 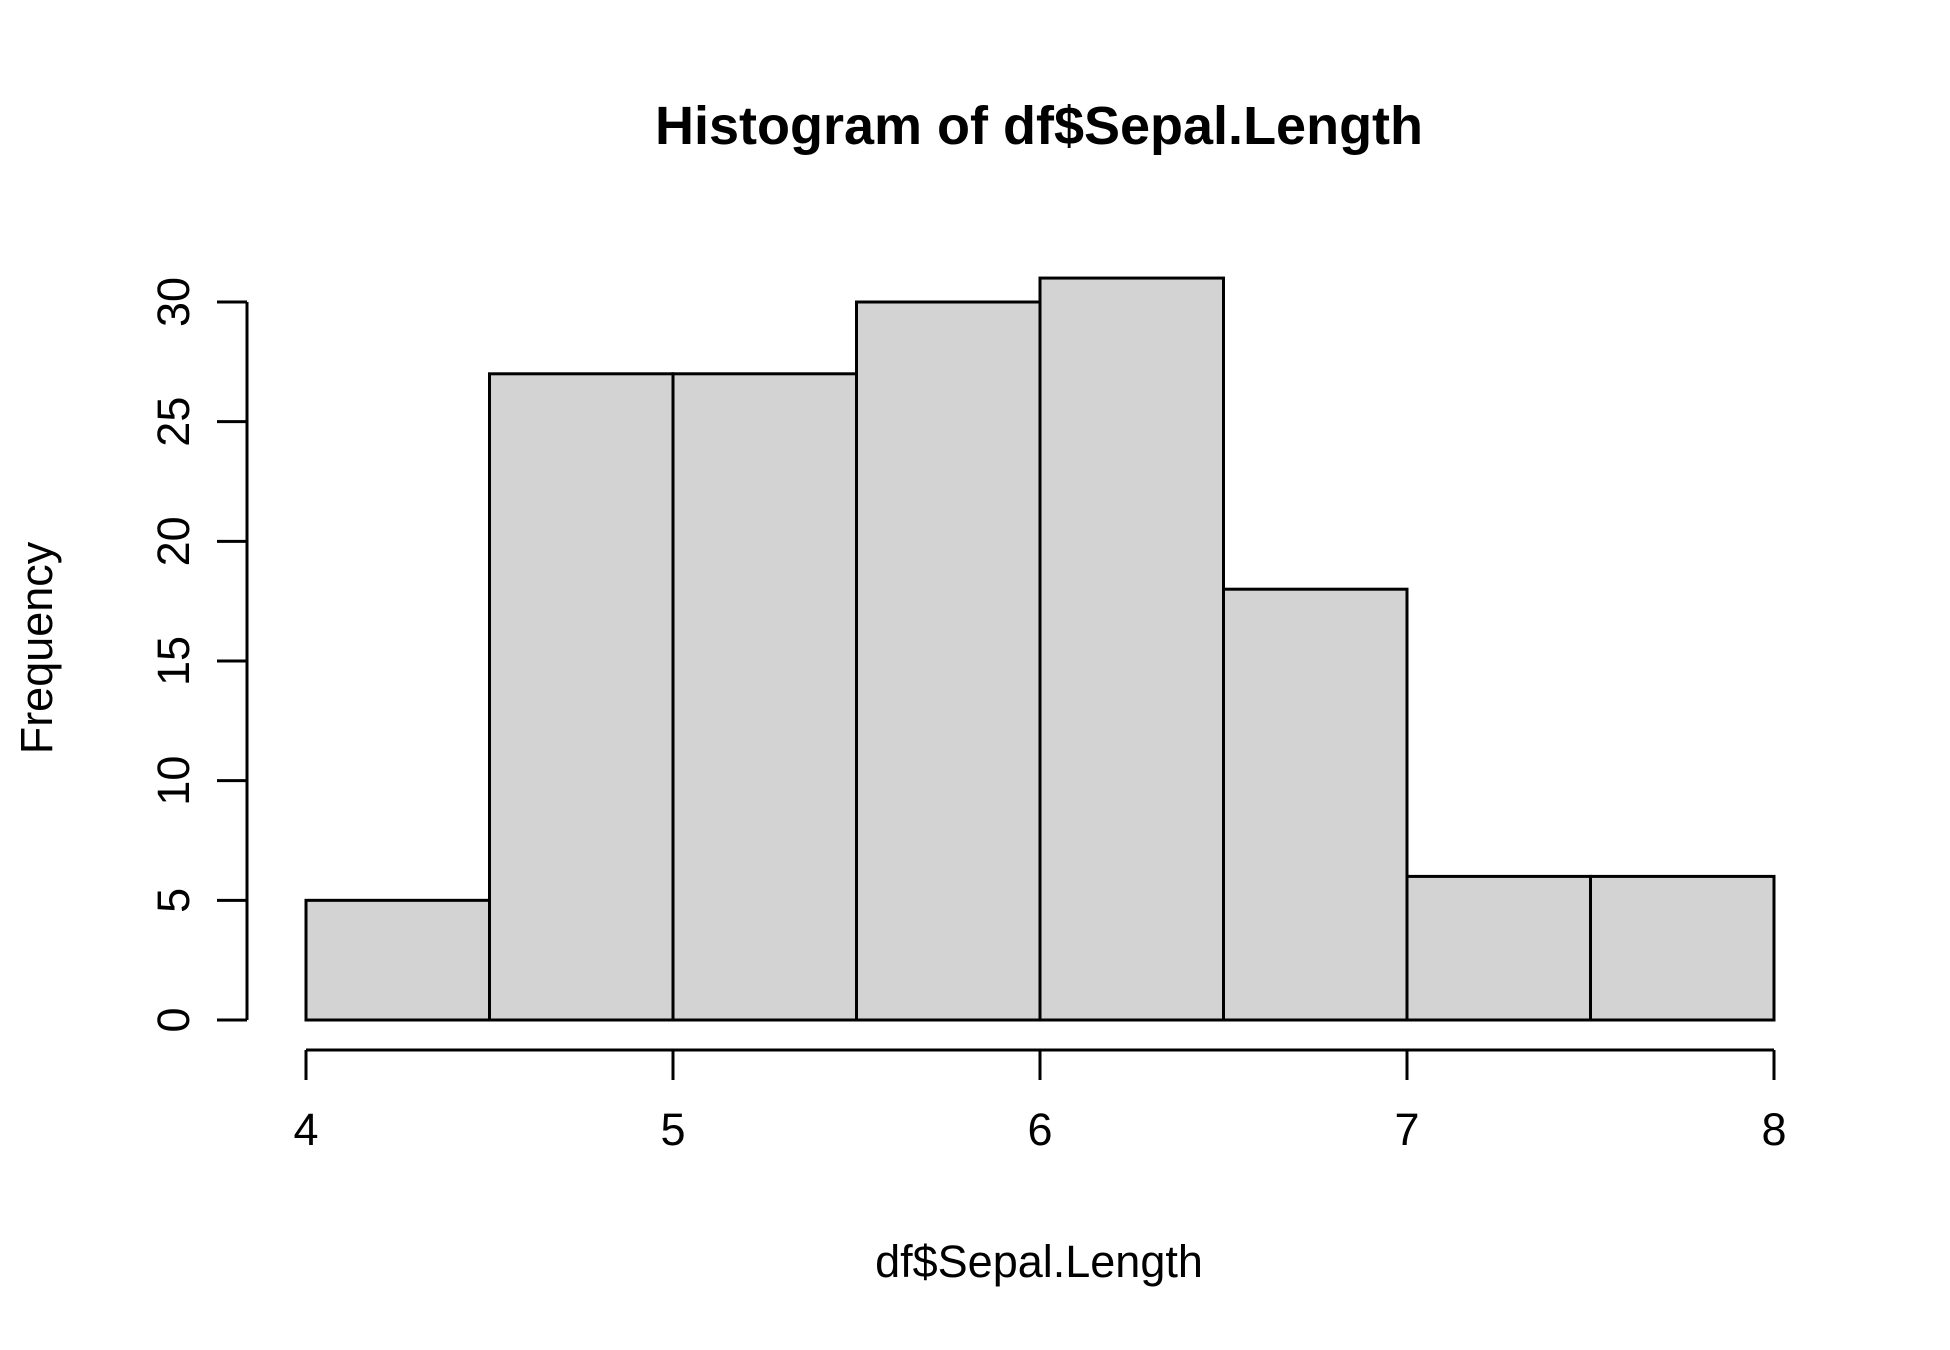 What do you see at coordinates (1039, 1129) in the screenshot?
I see `x-tick-label: 6` at bounding box center [1039, 1129].